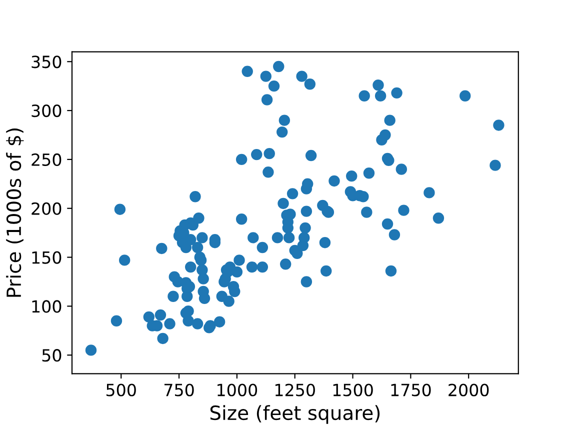 The width and height of the screenshot is (576, 432). I want to click on y-tick-label: 50, so click(52, 355).